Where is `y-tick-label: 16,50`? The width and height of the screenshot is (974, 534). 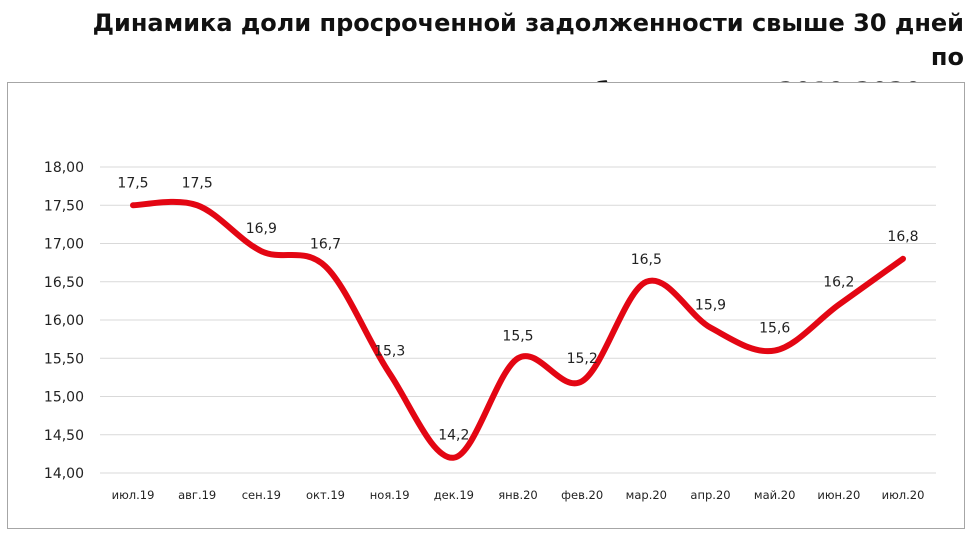 y-tick-label: 16,50 is located at coordinates (64, 283).